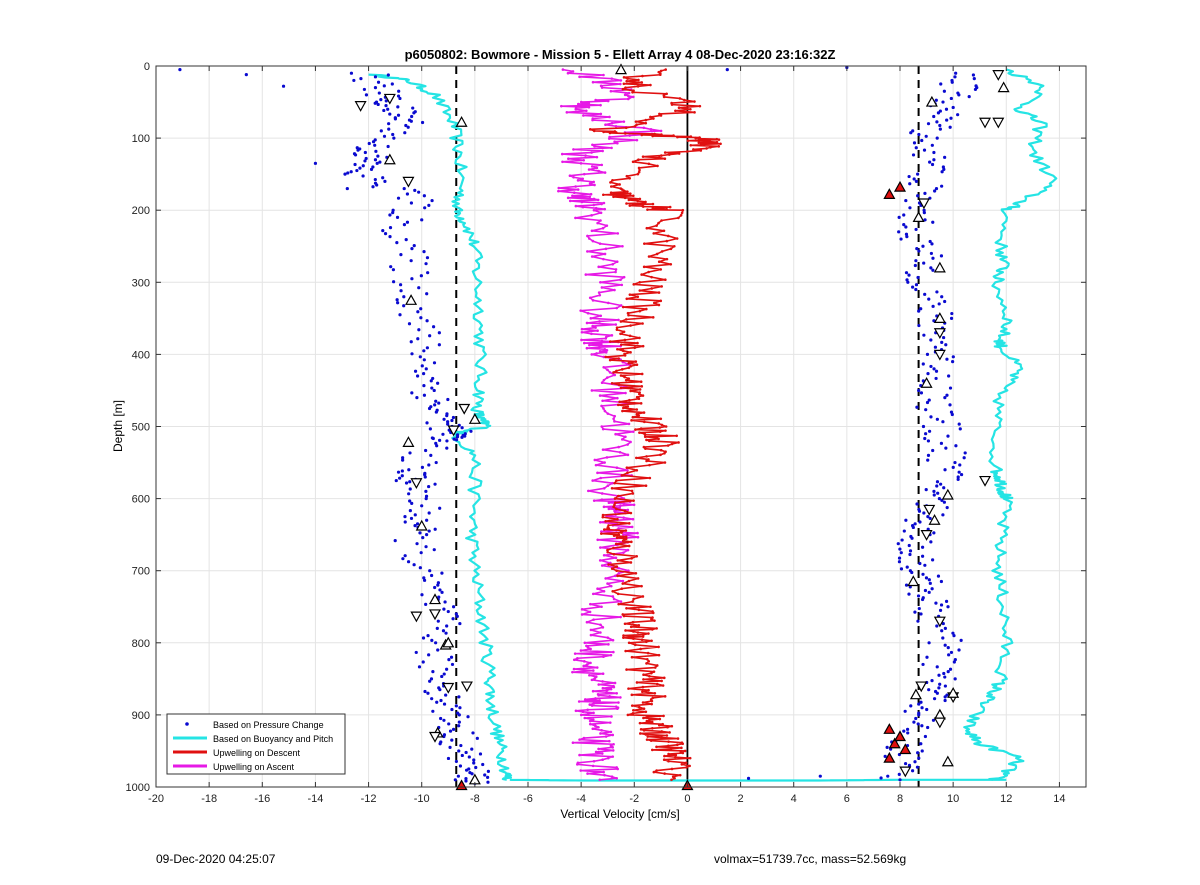 The image size is (1200, 885). I want to click on y-tick-label: 1000, so click(138, 788).